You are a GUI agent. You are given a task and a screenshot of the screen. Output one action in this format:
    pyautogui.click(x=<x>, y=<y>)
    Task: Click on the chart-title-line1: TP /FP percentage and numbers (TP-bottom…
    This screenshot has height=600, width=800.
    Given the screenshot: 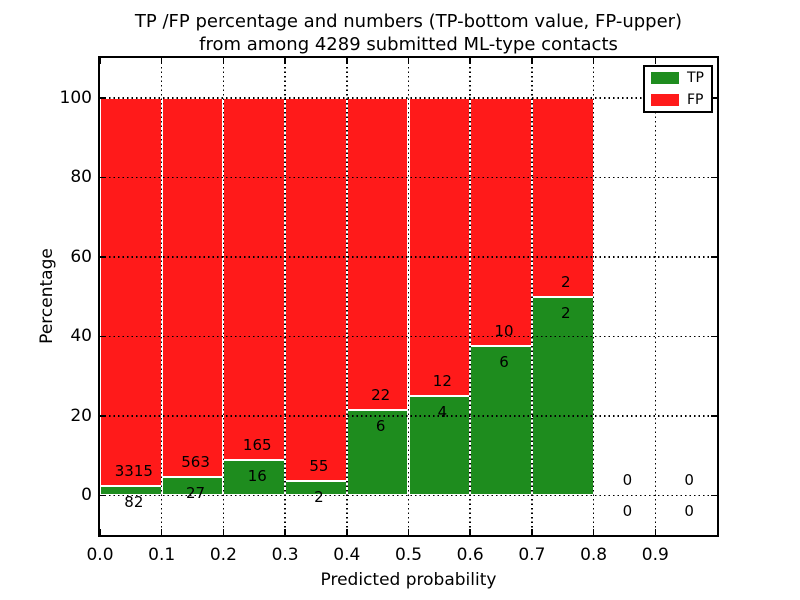 What is the action you would take?
    pyautogui.click(x=408, y=21)
    